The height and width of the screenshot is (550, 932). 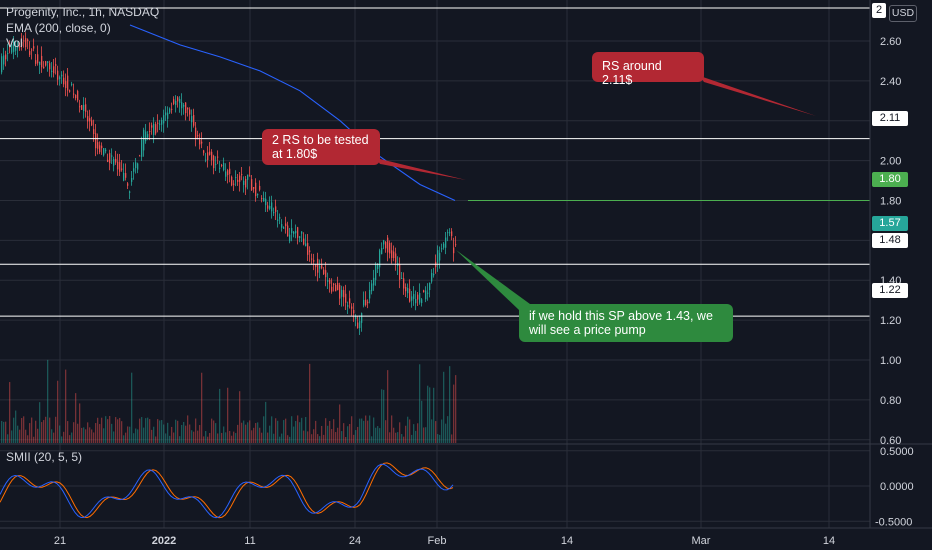 What do you see at coordinates (83, 12) in the screenshot?
I see `symbol-title: Progenity, Inc., 1h, NASDAQ` at bounding box center [83, 12].